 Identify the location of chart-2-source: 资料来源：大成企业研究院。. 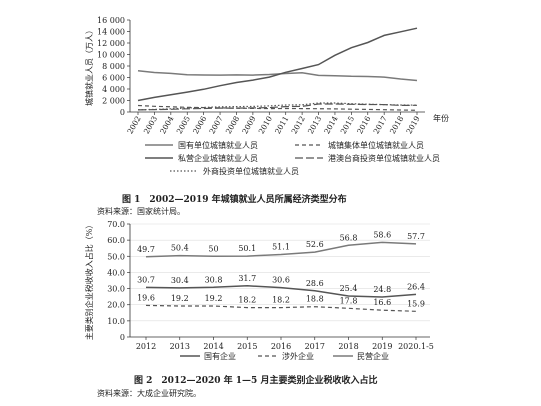
(149, 393).